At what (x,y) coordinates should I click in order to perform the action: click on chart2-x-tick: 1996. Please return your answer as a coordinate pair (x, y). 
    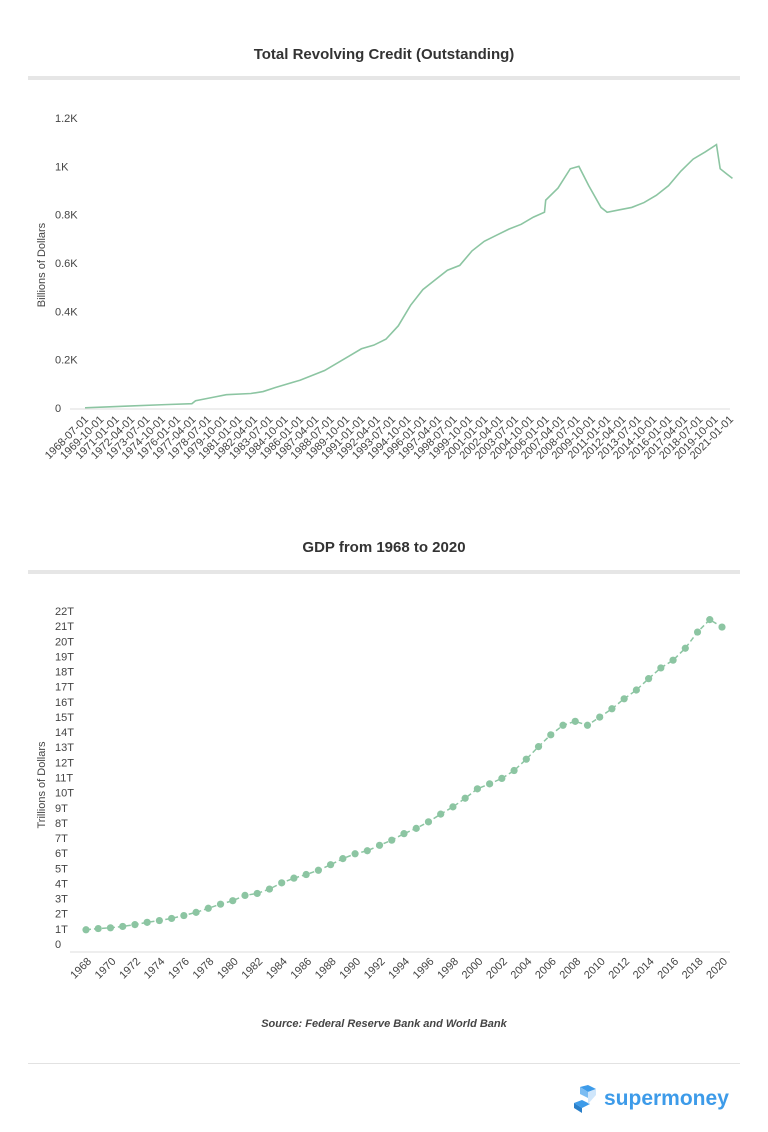
    Looking at the image, I should click on (424, 969).